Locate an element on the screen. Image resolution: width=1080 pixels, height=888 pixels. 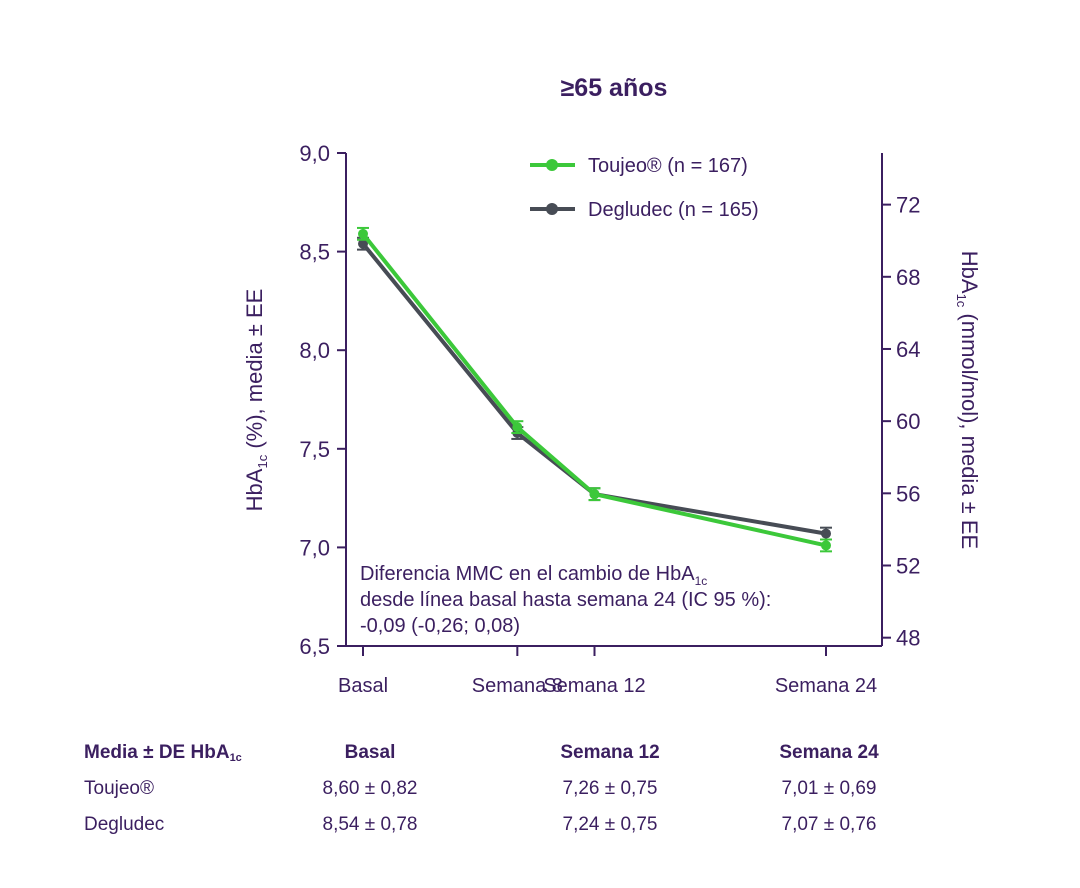
y-left-tick-label: 6,5 is located at coordinates (314, 646).